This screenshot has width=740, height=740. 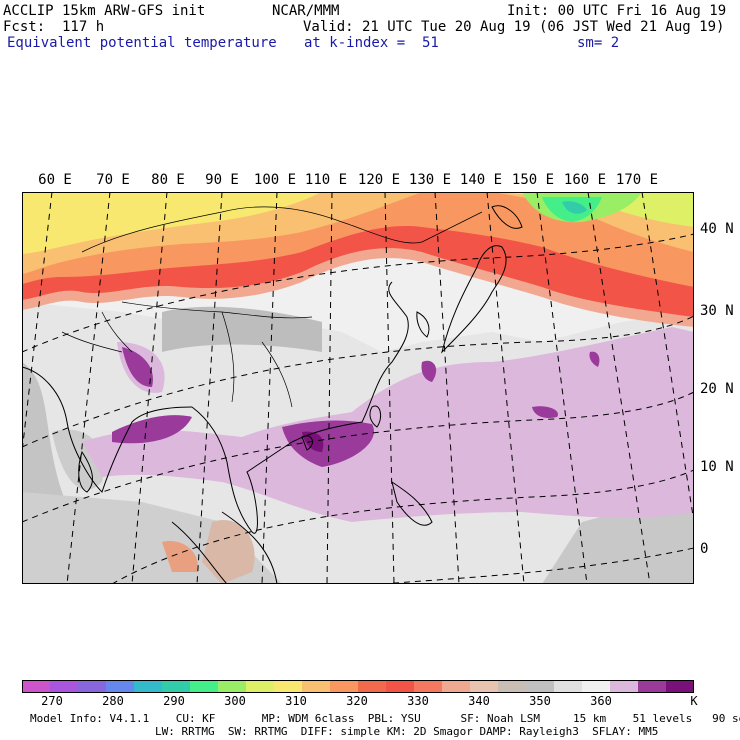 What do you see at coordinates (52, 701) in the screenshot?
I see `colorbar-tick-label: 270` at bounding box center [52, 701].